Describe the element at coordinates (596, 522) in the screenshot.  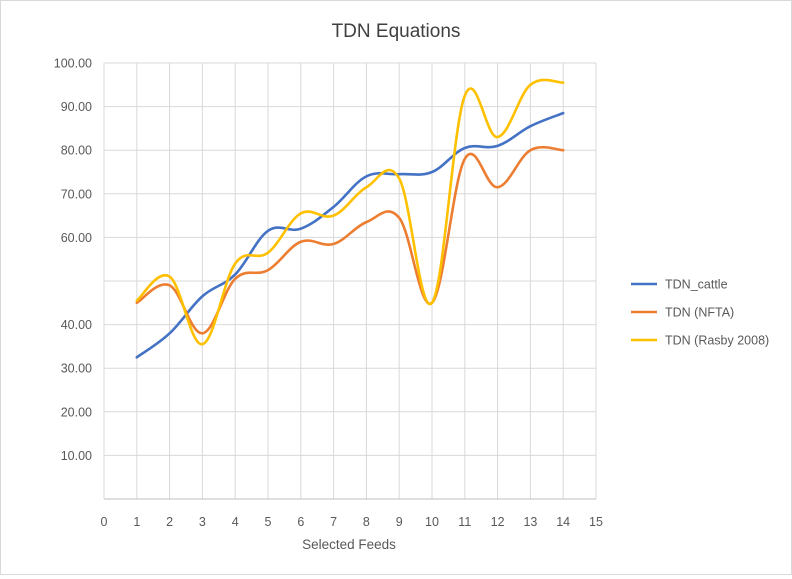
I see `x-tick-label: 15` at that location.